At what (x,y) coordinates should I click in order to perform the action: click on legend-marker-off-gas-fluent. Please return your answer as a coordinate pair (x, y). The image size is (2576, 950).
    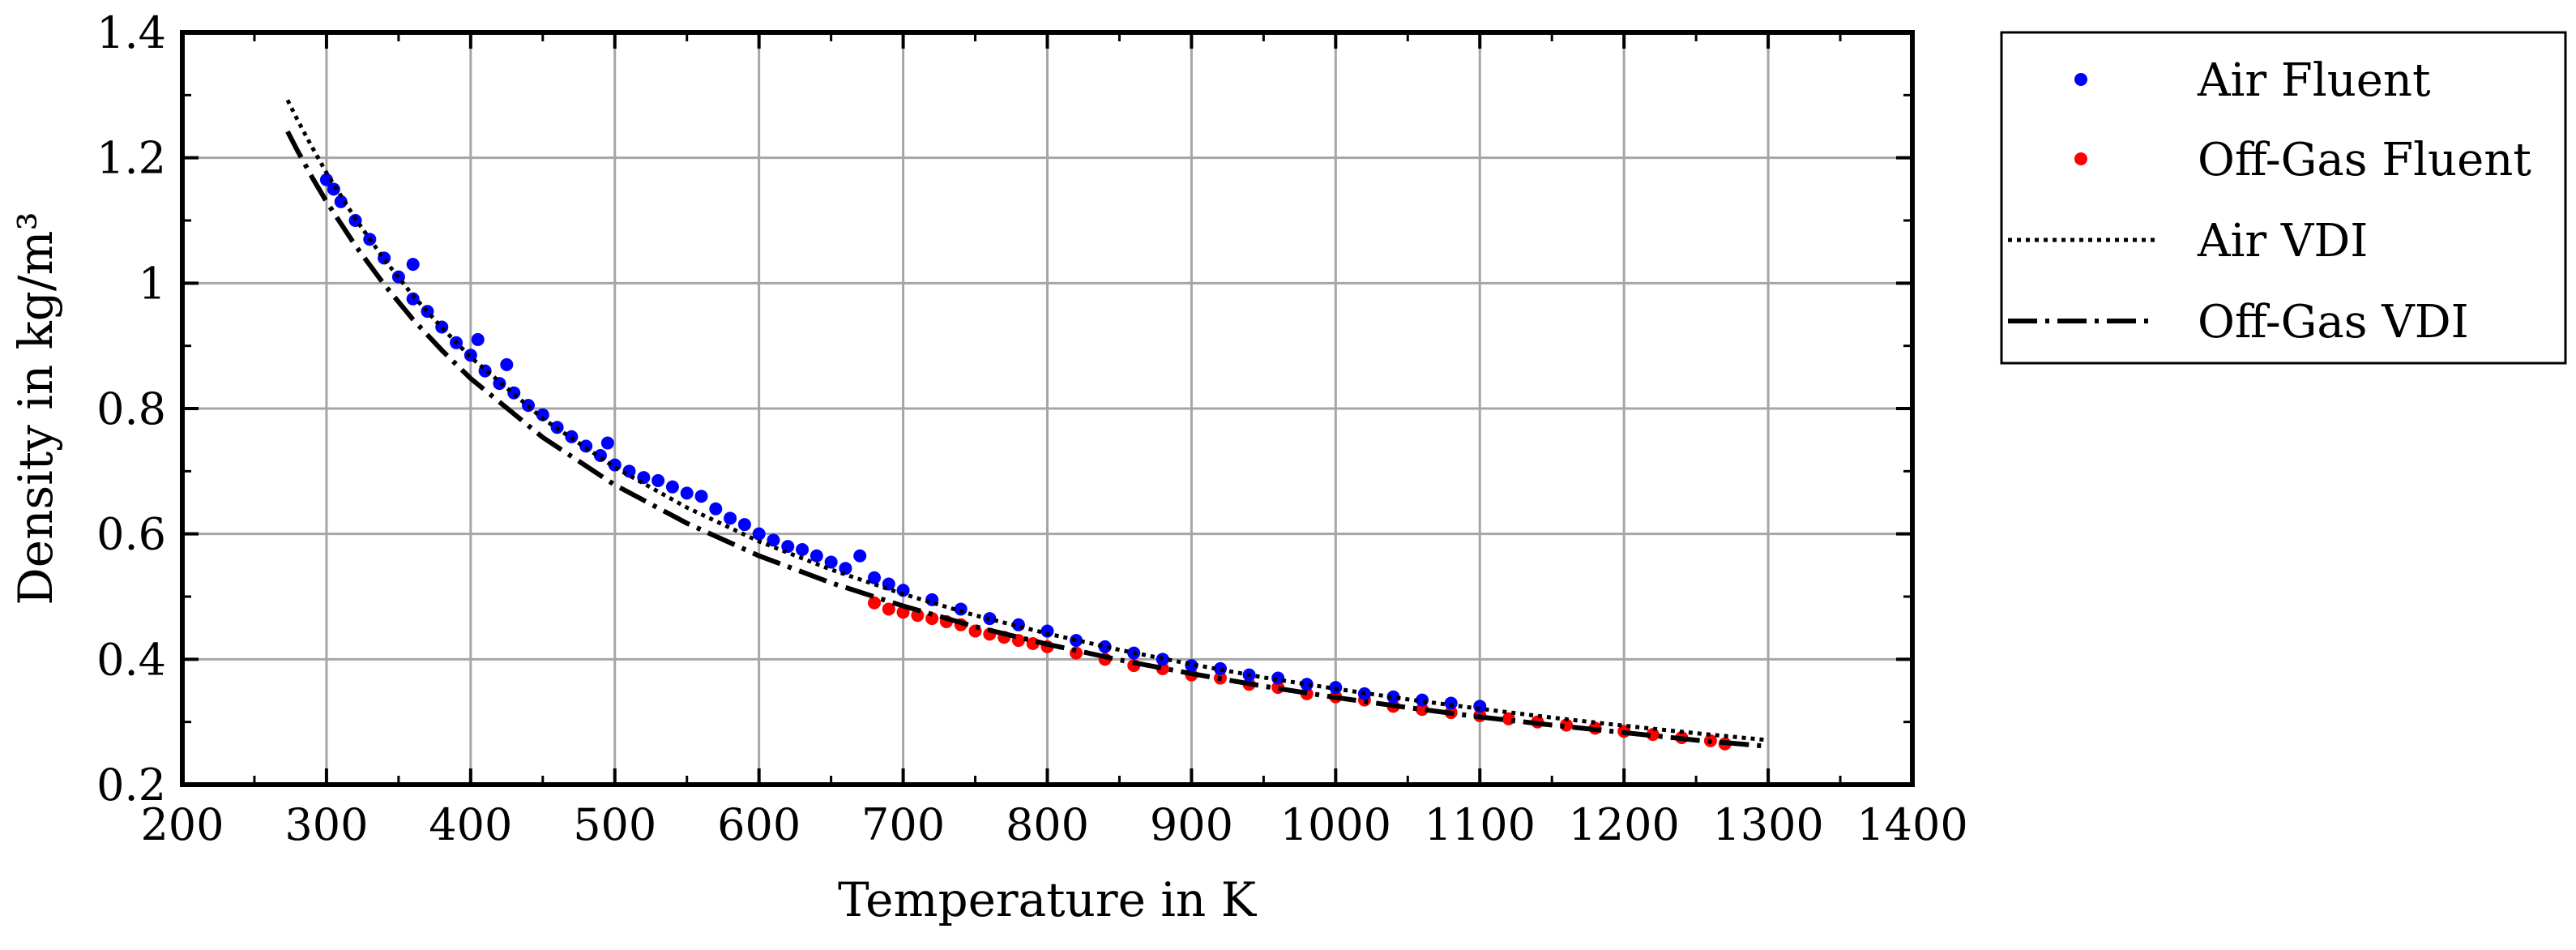
    Looking at the image, I should click on (2080, 158).